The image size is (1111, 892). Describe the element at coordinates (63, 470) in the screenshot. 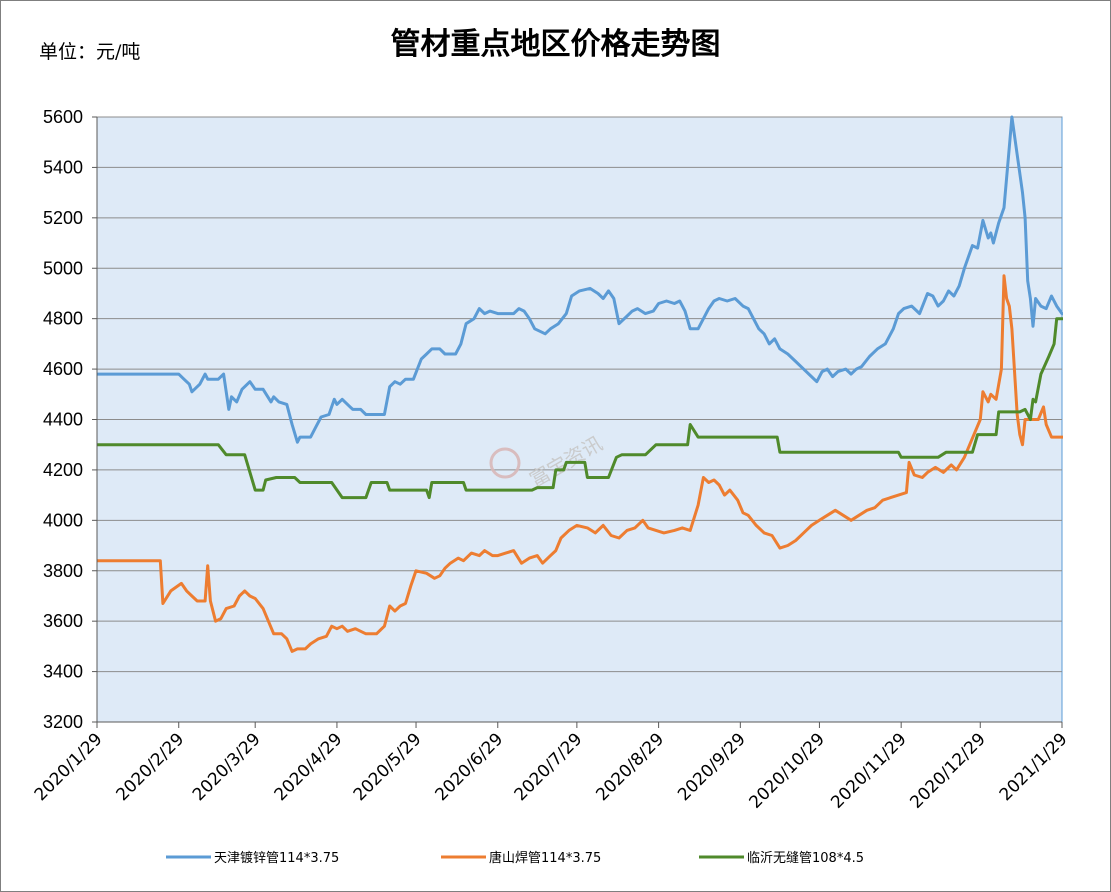

I see `y-tick-label: 4200` at that location.